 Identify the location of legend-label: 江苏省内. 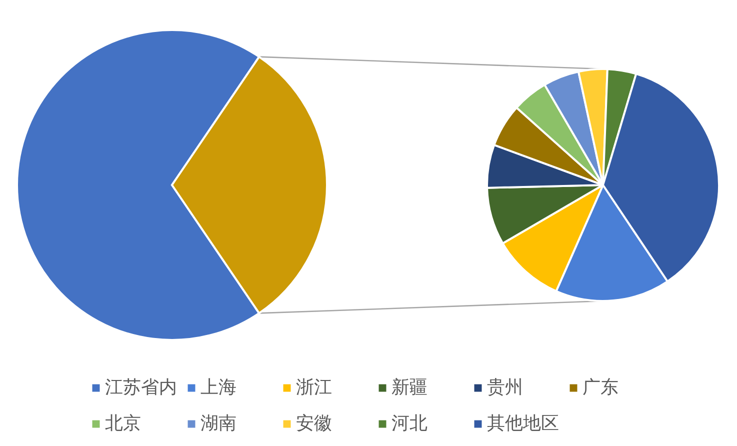
(141, 387).